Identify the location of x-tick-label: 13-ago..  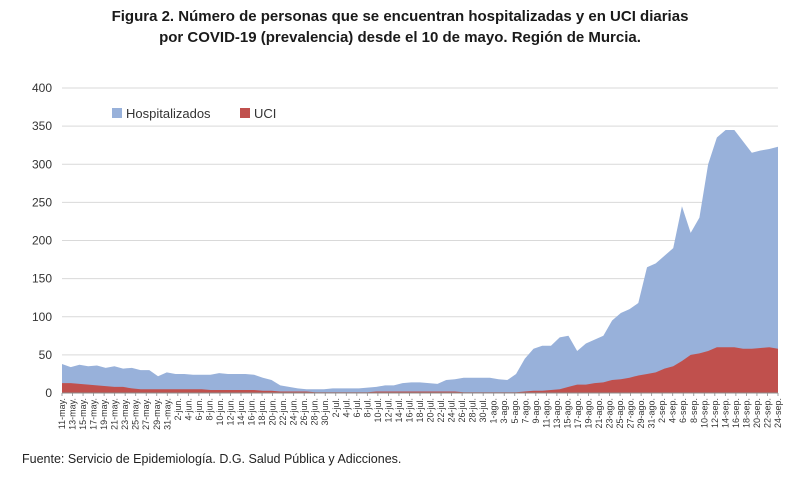
(557, 413).